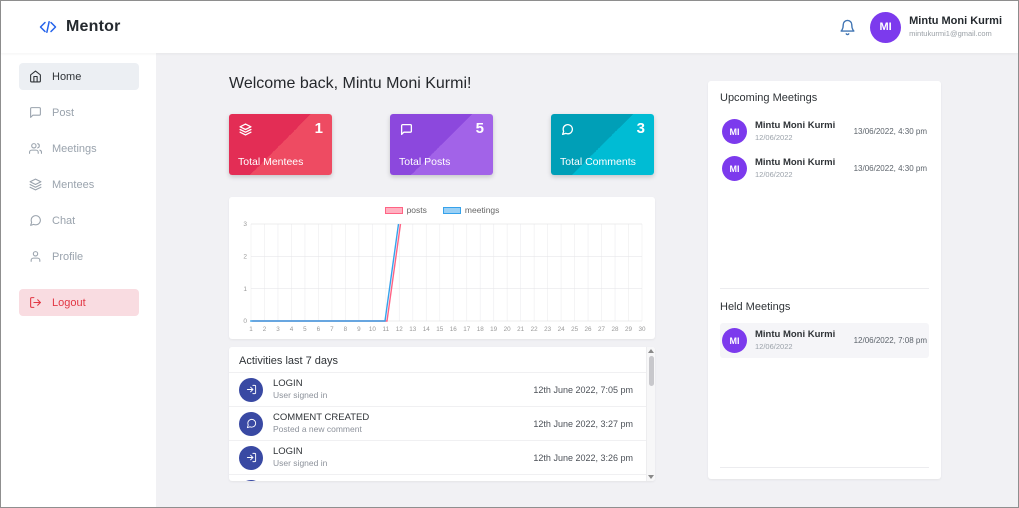 The image size is (1019, 508). I want to click on meeting-info: Mintu Moni Kurmi 12/06/2022, so click(800, 340).